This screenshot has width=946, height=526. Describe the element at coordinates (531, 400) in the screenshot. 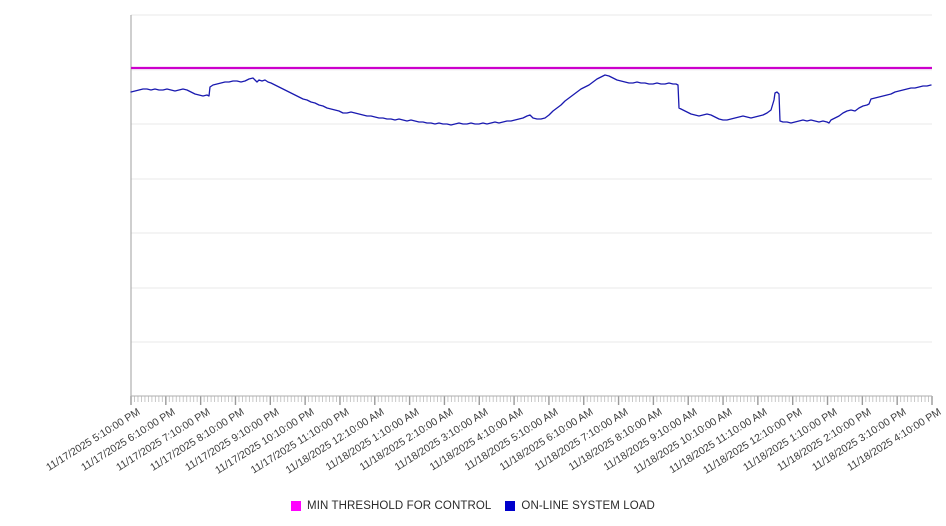

I see `x-axis-ticks` at that location.